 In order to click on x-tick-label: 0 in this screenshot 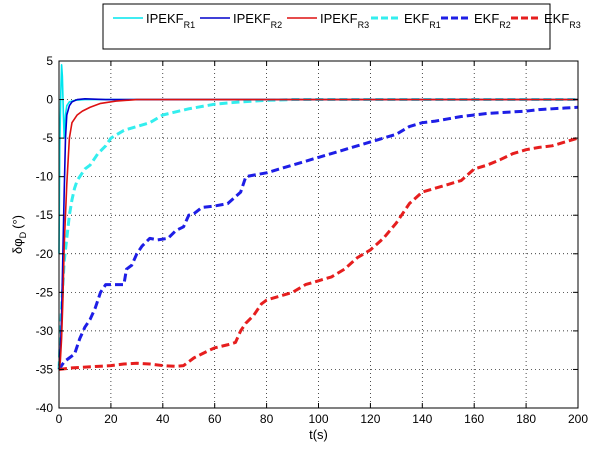, I will do `click(59, 419)`.